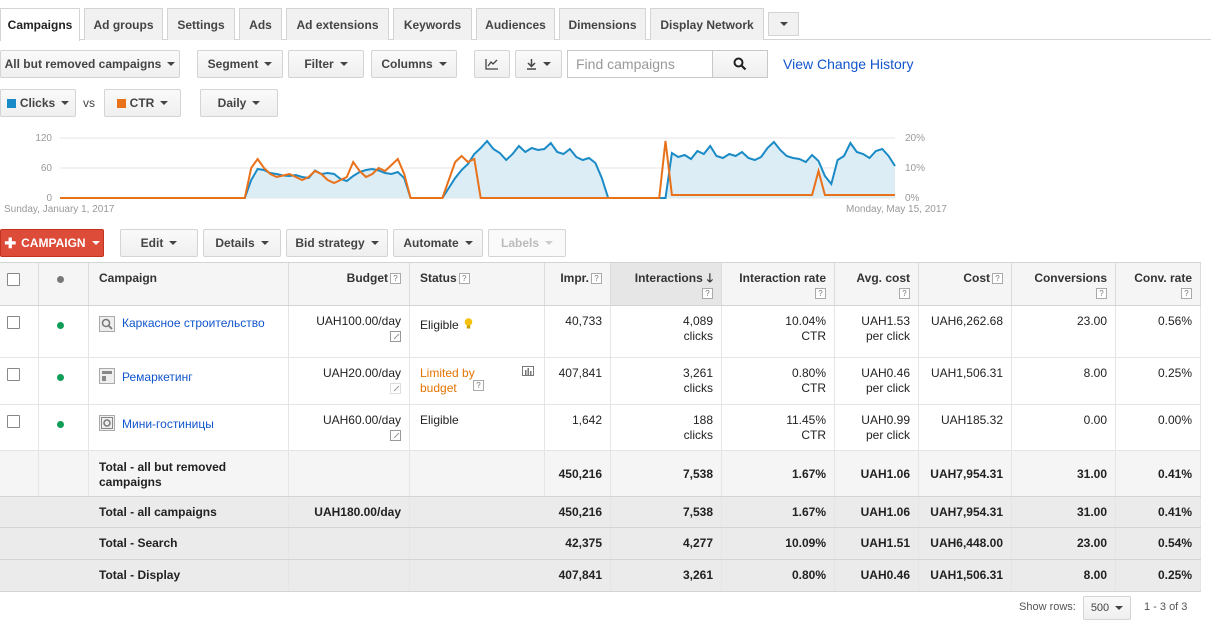  What do you see at coordinates (349, 284) in the screenshot?
I see `header-budget: Budget?` at bounding box center [349, 284].